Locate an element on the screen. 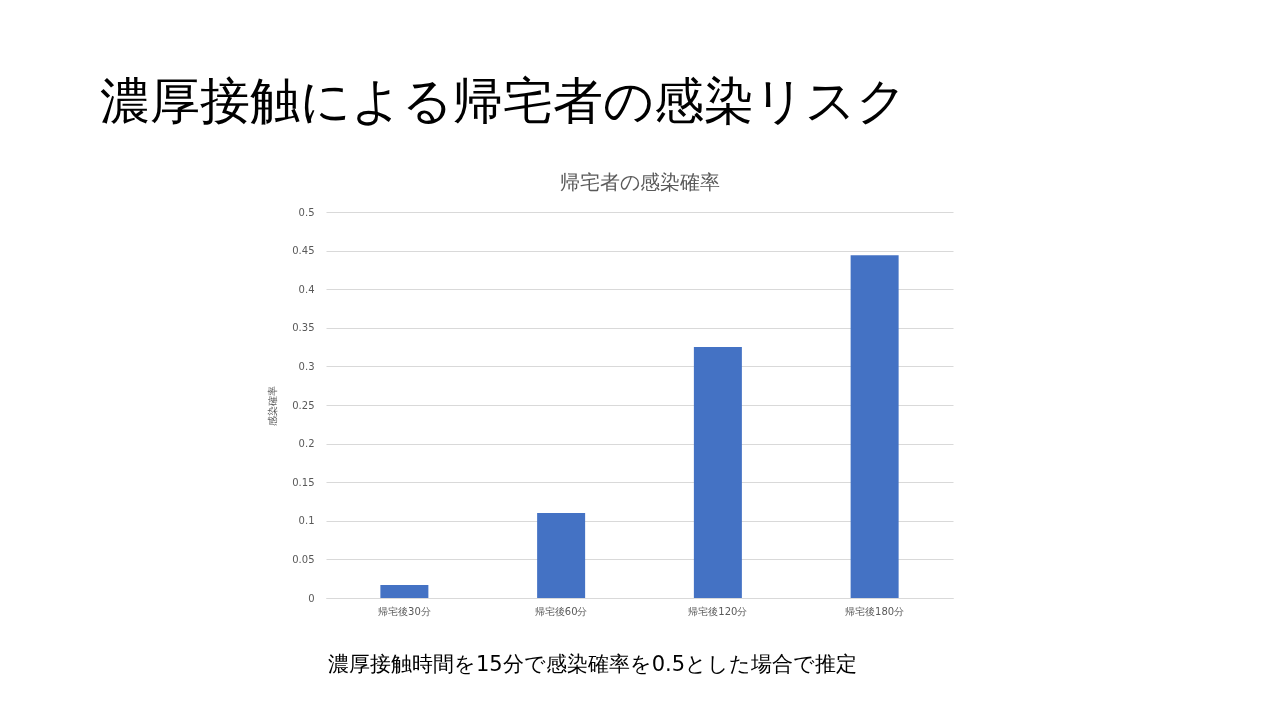 Image resolution: width=1280 pixels, height=720 pixels. y-tick-label: 0.45 is located at coordinates (303, 251).